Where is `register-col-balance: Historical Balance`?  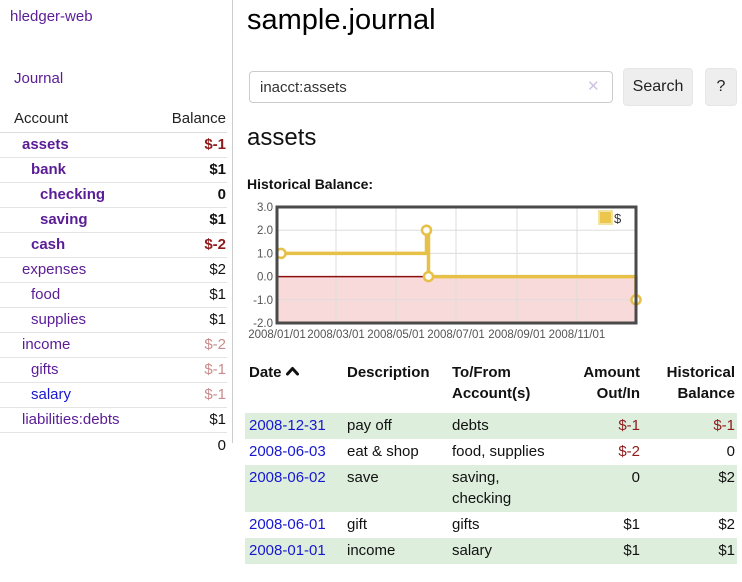
register-col-balance: Historical Balance is located at coordinates (700, 383).